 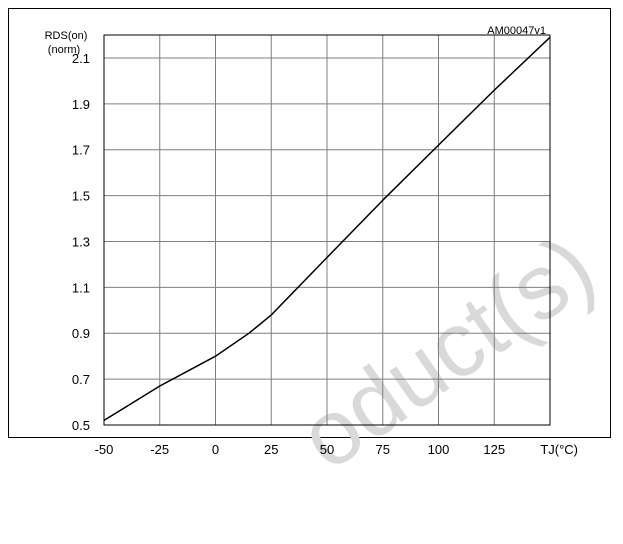 I want to click on figure-id-label: AM00047v1, so click(x=516, y=31).